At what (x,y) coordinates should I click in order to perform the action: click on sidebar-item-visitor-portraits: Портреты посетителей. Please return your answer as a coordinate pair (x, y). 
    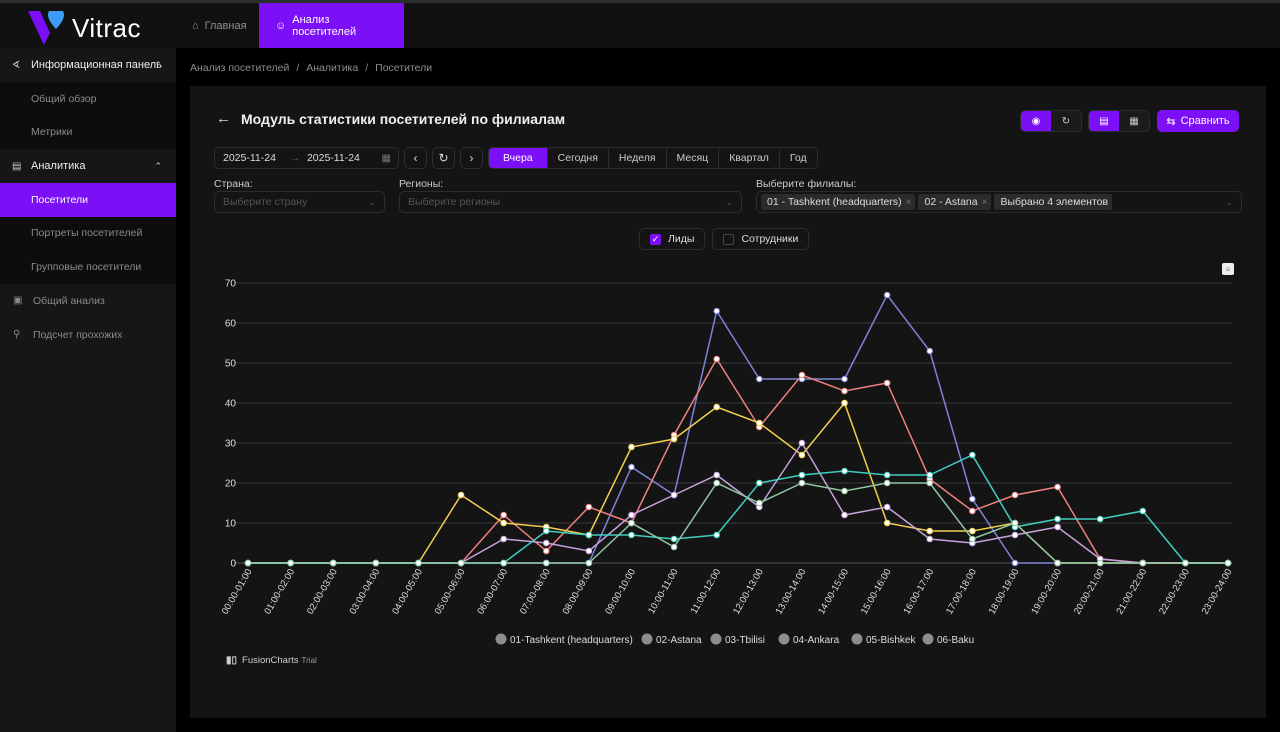
    Looking at the image, I should click on (87, 233).